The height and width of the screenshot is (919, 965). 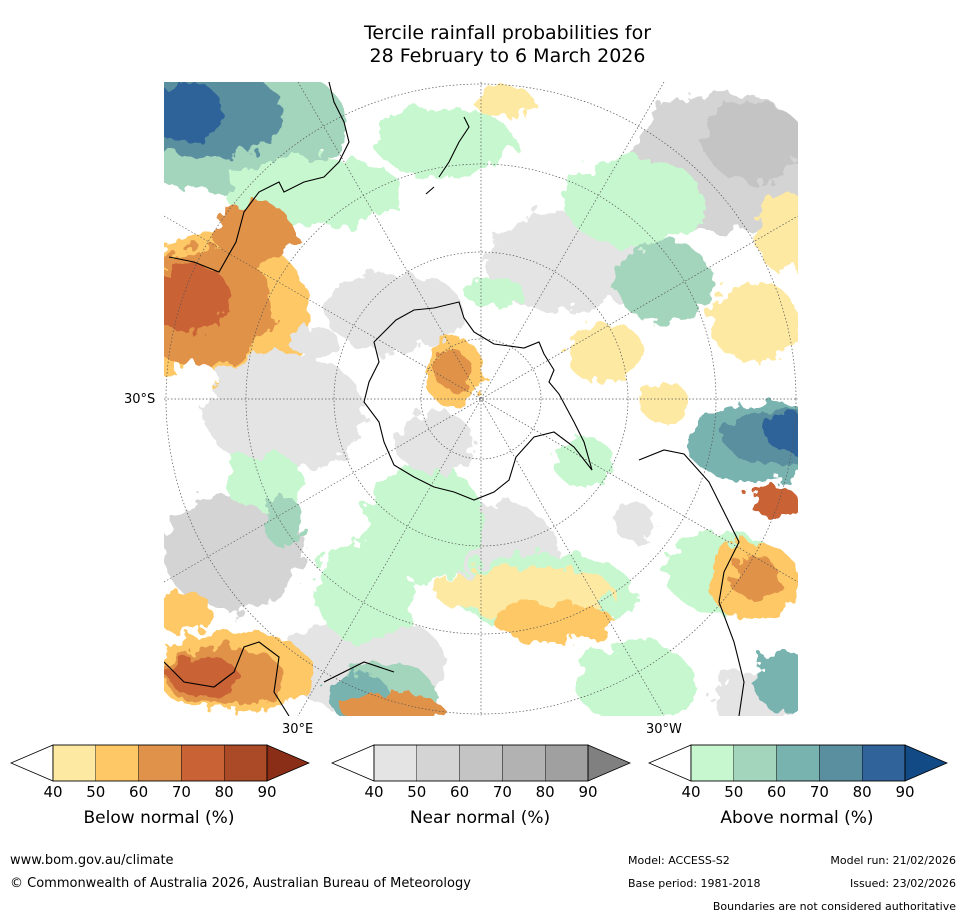 What do you see at coordinates (679, 860) in the screenshot?
I see `footer-model: Model: ACCESS-S2` at bounding box center [679, 860].